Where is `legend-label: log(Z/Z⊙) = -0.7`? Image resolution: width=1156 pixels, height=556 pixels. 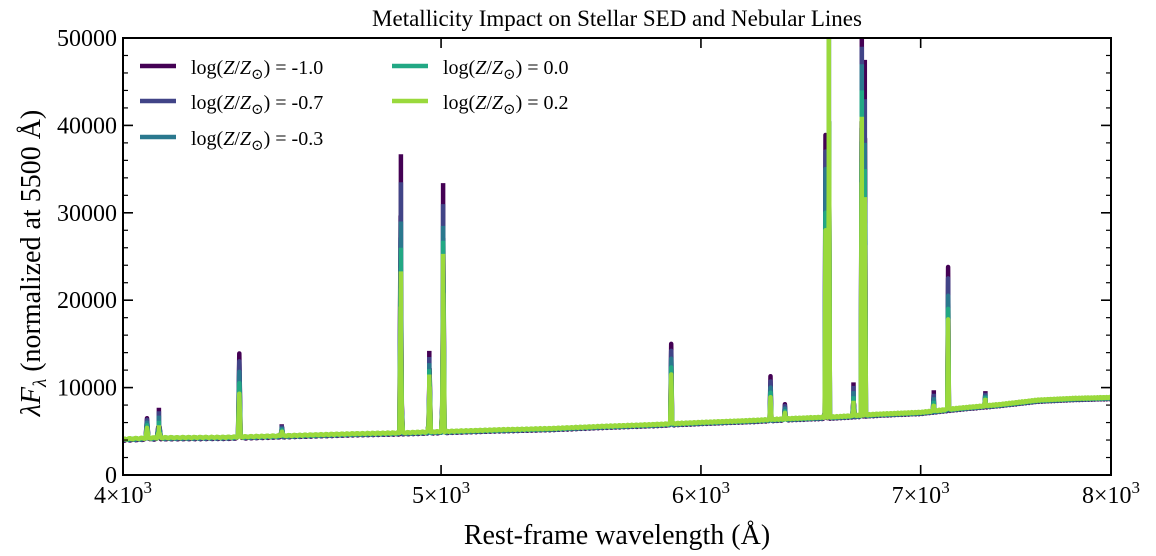
legend-label: log(Z/Z⊙) = -0.7 is located at coordinates (257, 105).